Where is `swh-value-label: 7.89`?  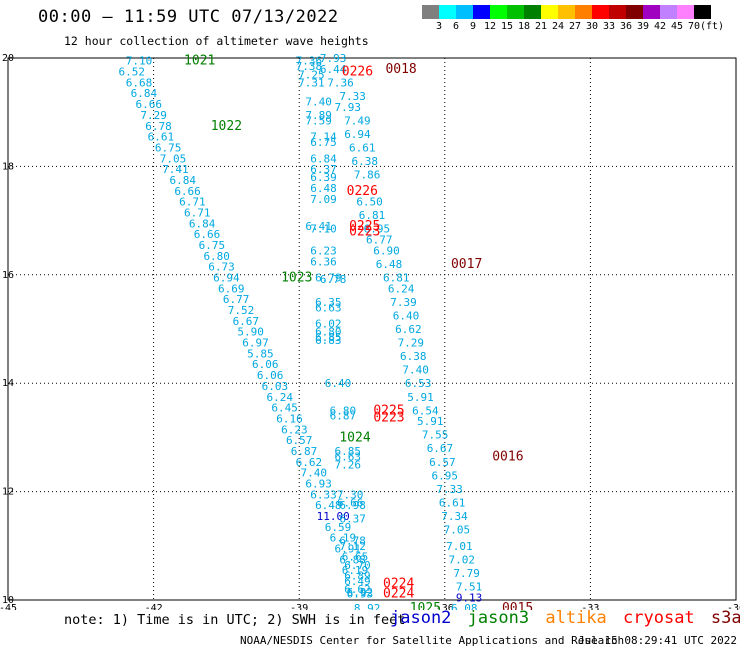 swh-value-label: 7.89 is located at coordinates (318, 115).